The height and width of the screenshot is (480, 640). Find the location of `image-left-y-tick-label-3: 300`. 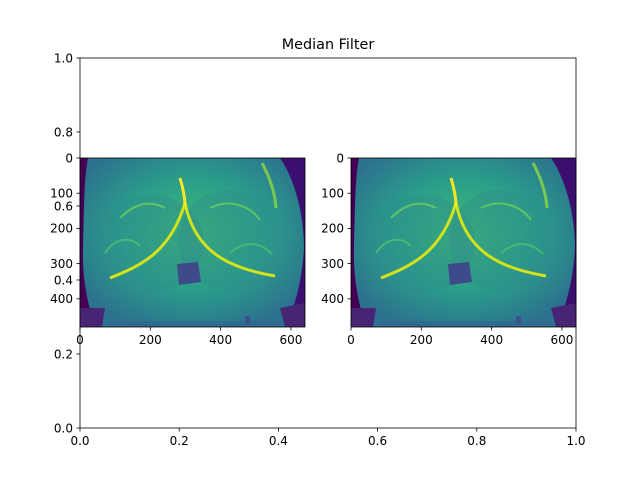

image-left-y-tick-label-3: 300 is located at coordinates (61, 264).